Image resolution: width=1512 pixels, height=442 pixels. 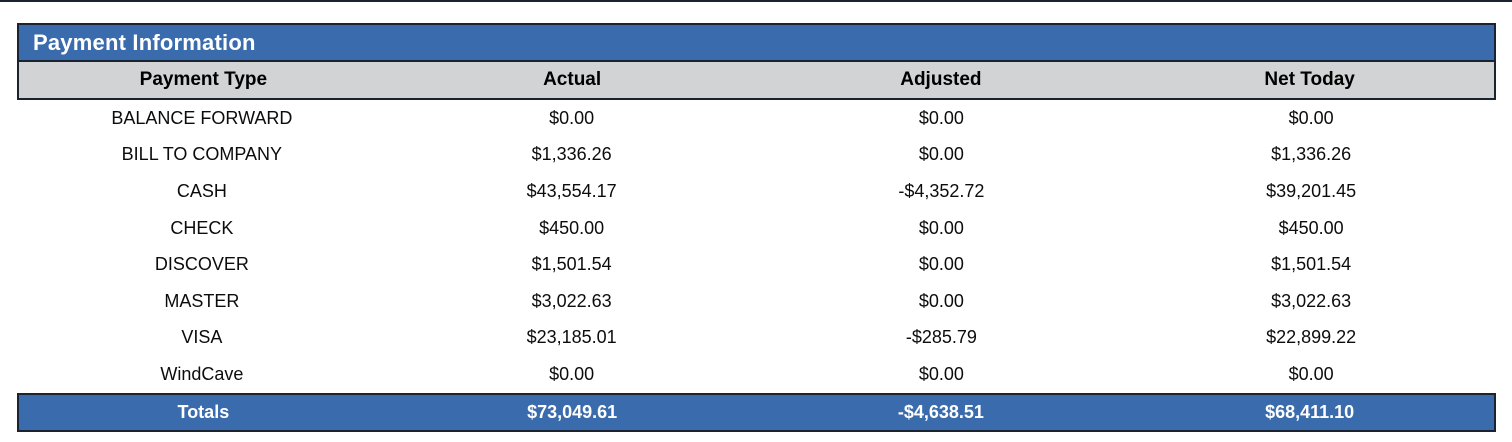 What do you see at coordinates (756, 1) in the screenshot?
I see `top-divider` at bounding box center [756, 1].